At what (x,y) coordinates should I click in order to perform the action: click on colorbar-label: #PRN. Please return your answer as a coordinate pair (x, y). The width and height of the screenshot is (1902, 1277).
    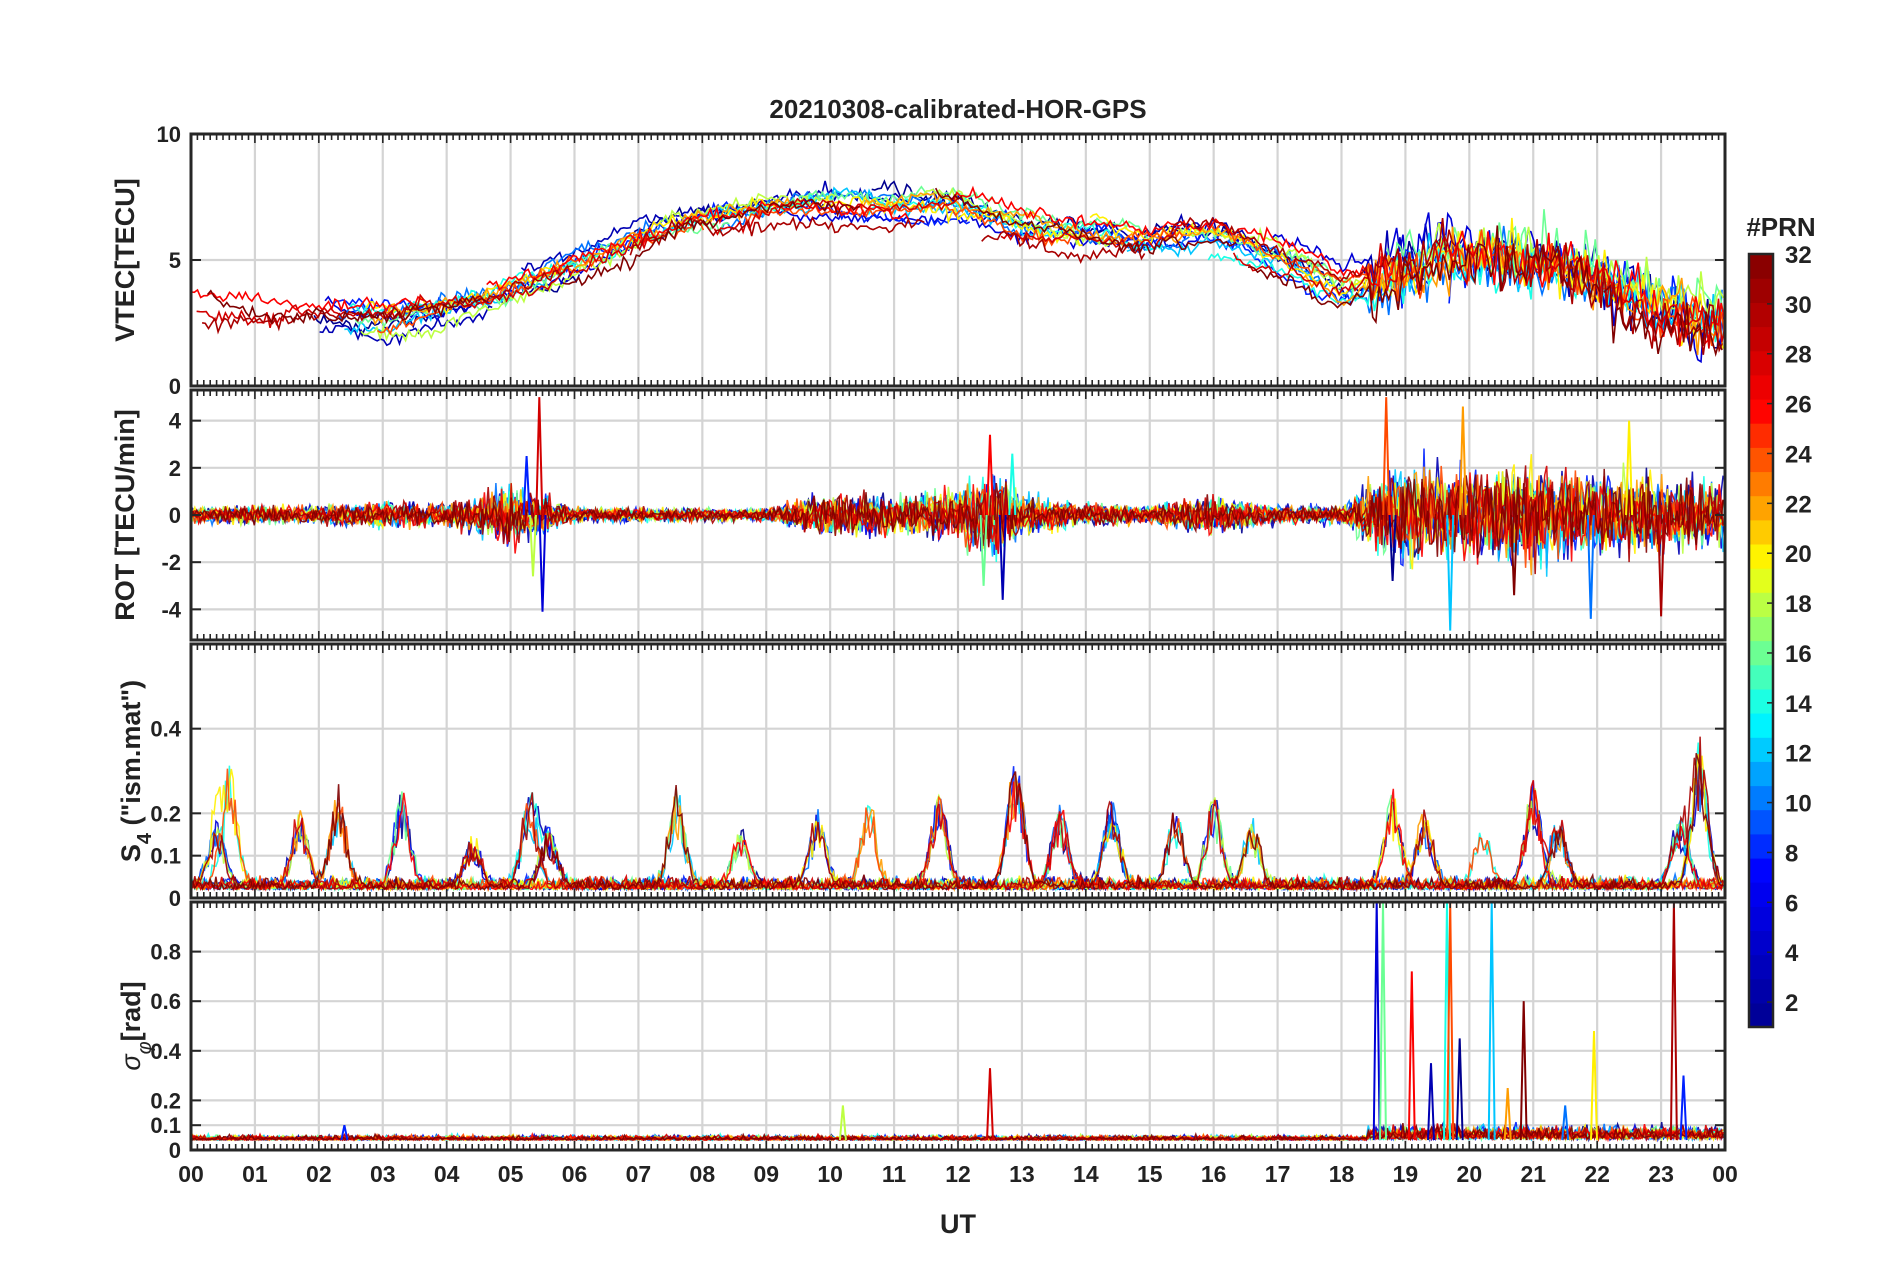
    Looking at the image, I should click on (1780, 227).